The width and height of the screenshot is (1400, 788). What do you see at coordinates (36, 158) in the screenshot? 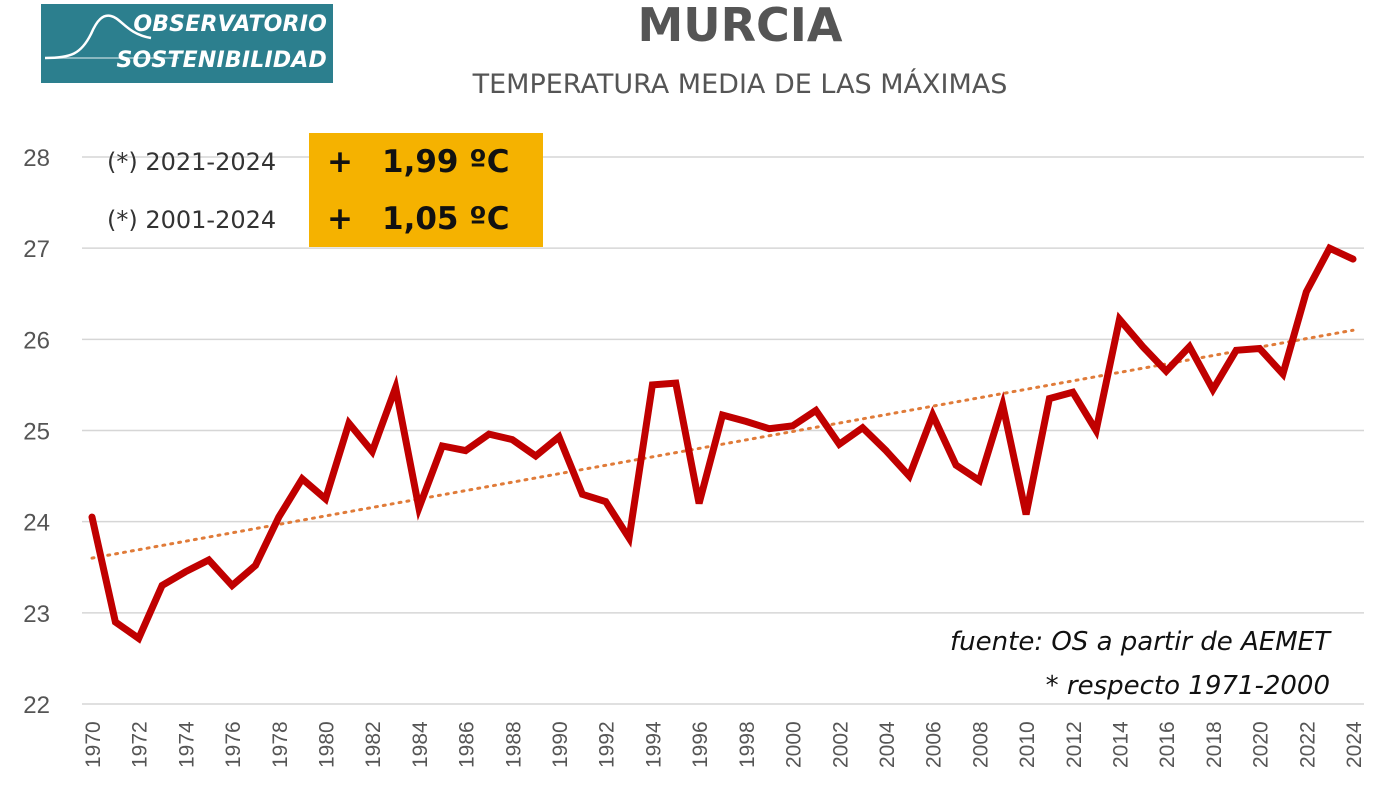
I see `y-tick-label: 28` at bounding box center [36, 158].